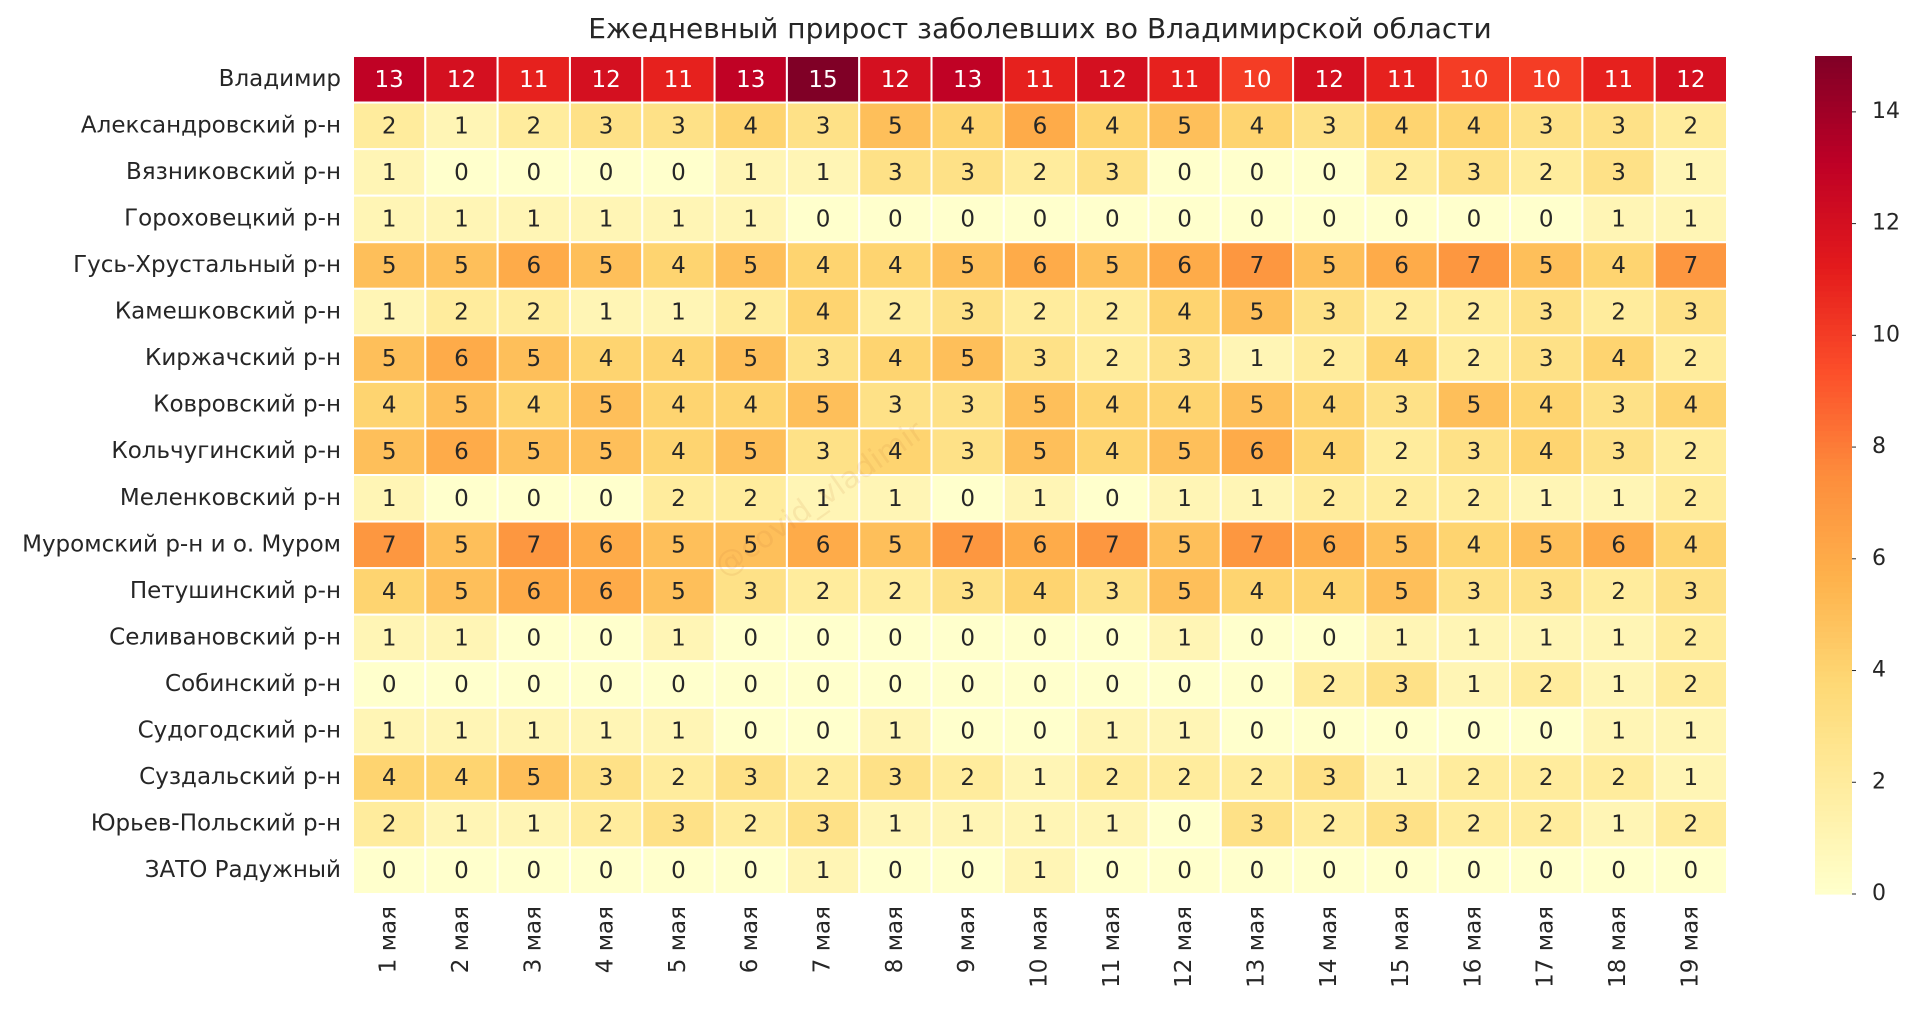 This screenshot has width=1920, height=1013. Describe the element at coordinates (1879, 893) in the screenshot. I see `colorbar-tick-label: 0` at that location.